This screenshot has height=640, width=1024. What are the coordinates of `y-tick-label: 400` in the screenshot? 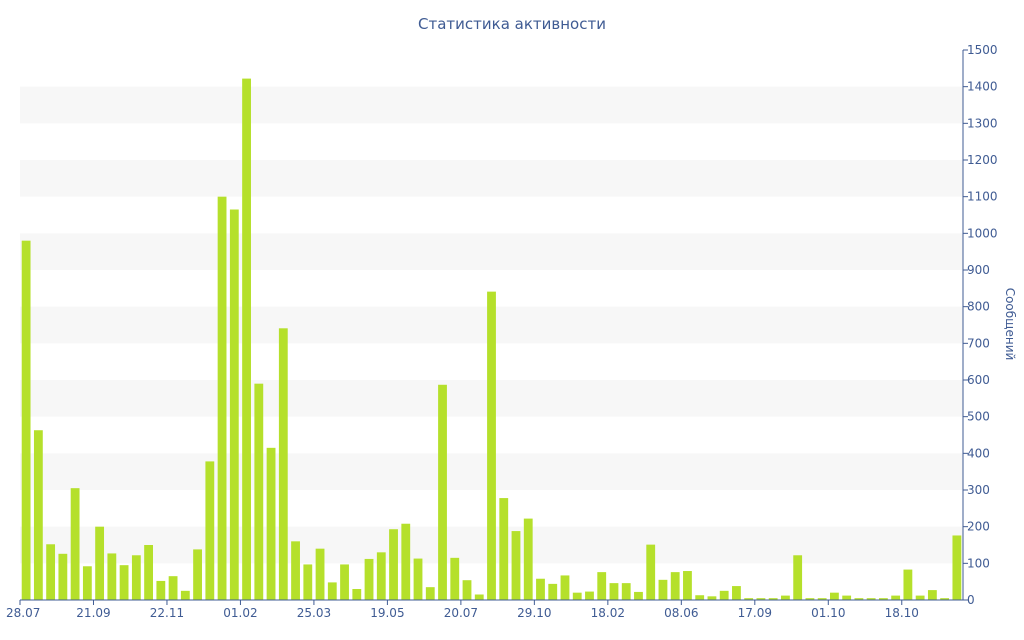 It's located at (978, 453).